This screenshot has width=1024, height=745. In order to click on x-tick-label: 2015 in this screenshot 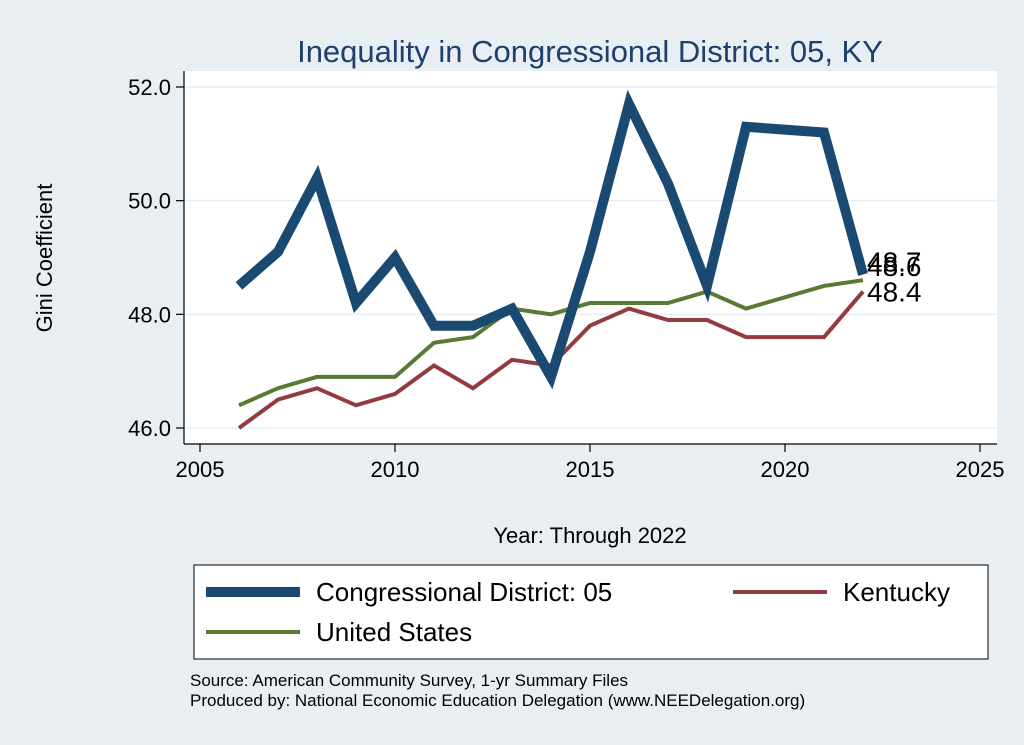, I will do `click(590, 469)`.